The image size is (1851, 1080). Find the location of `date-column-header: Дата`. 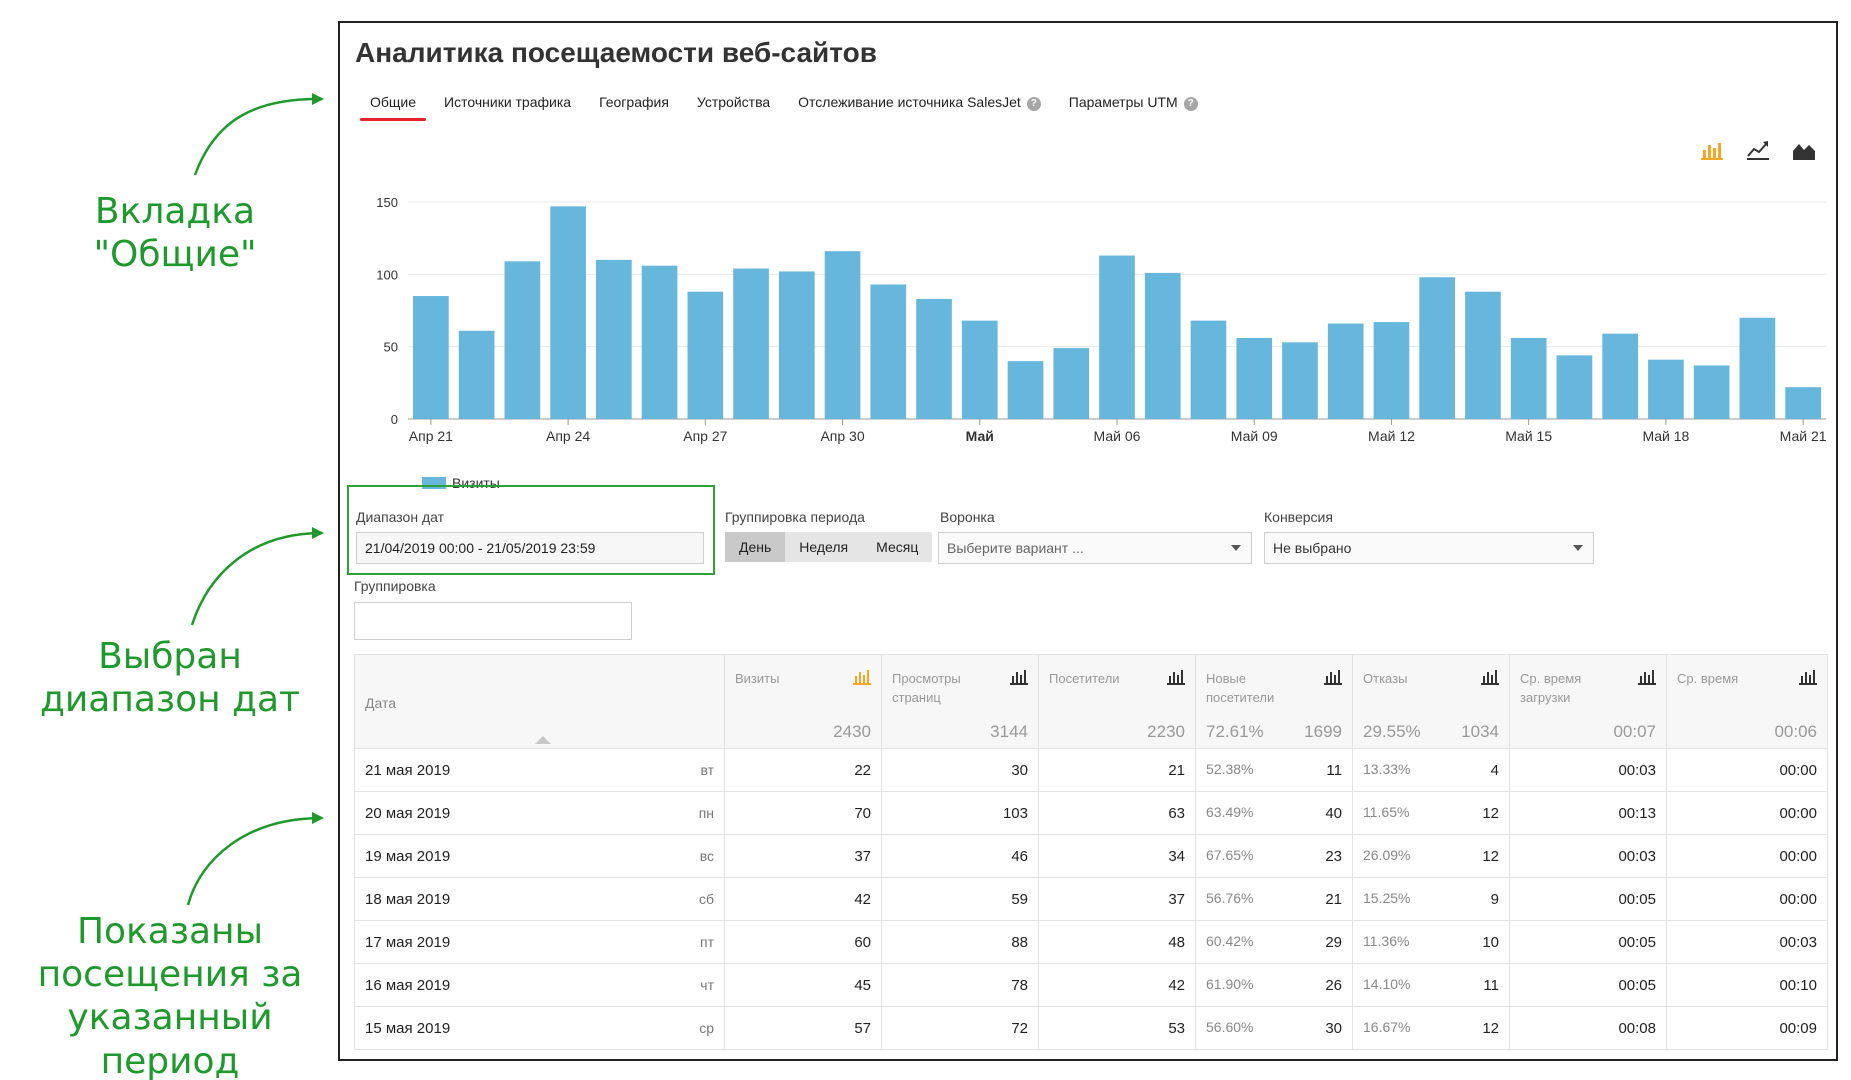

date-column-header: Дата is located at coordinates (539, 701).